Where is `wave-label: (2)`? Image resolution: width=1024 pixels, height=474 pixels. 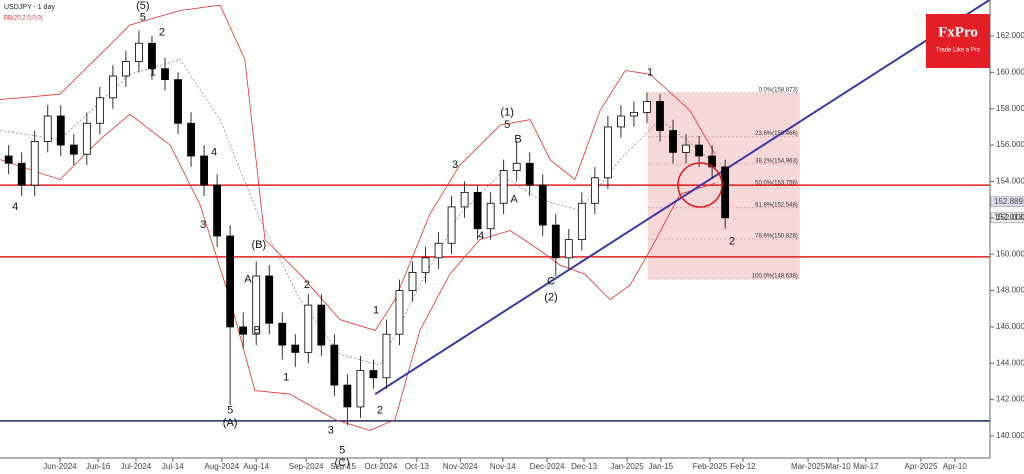
wave-label: (2) is located at coordinates (550, 298).